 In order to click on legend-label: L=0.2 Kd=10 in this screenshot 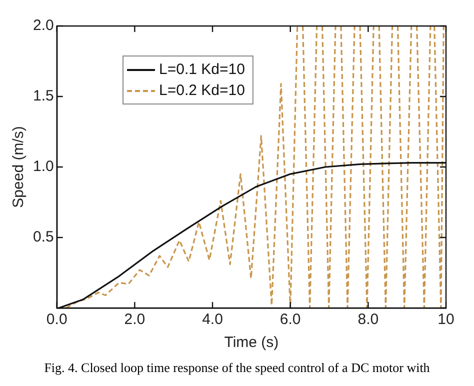, I will do `click(202, 91)`.